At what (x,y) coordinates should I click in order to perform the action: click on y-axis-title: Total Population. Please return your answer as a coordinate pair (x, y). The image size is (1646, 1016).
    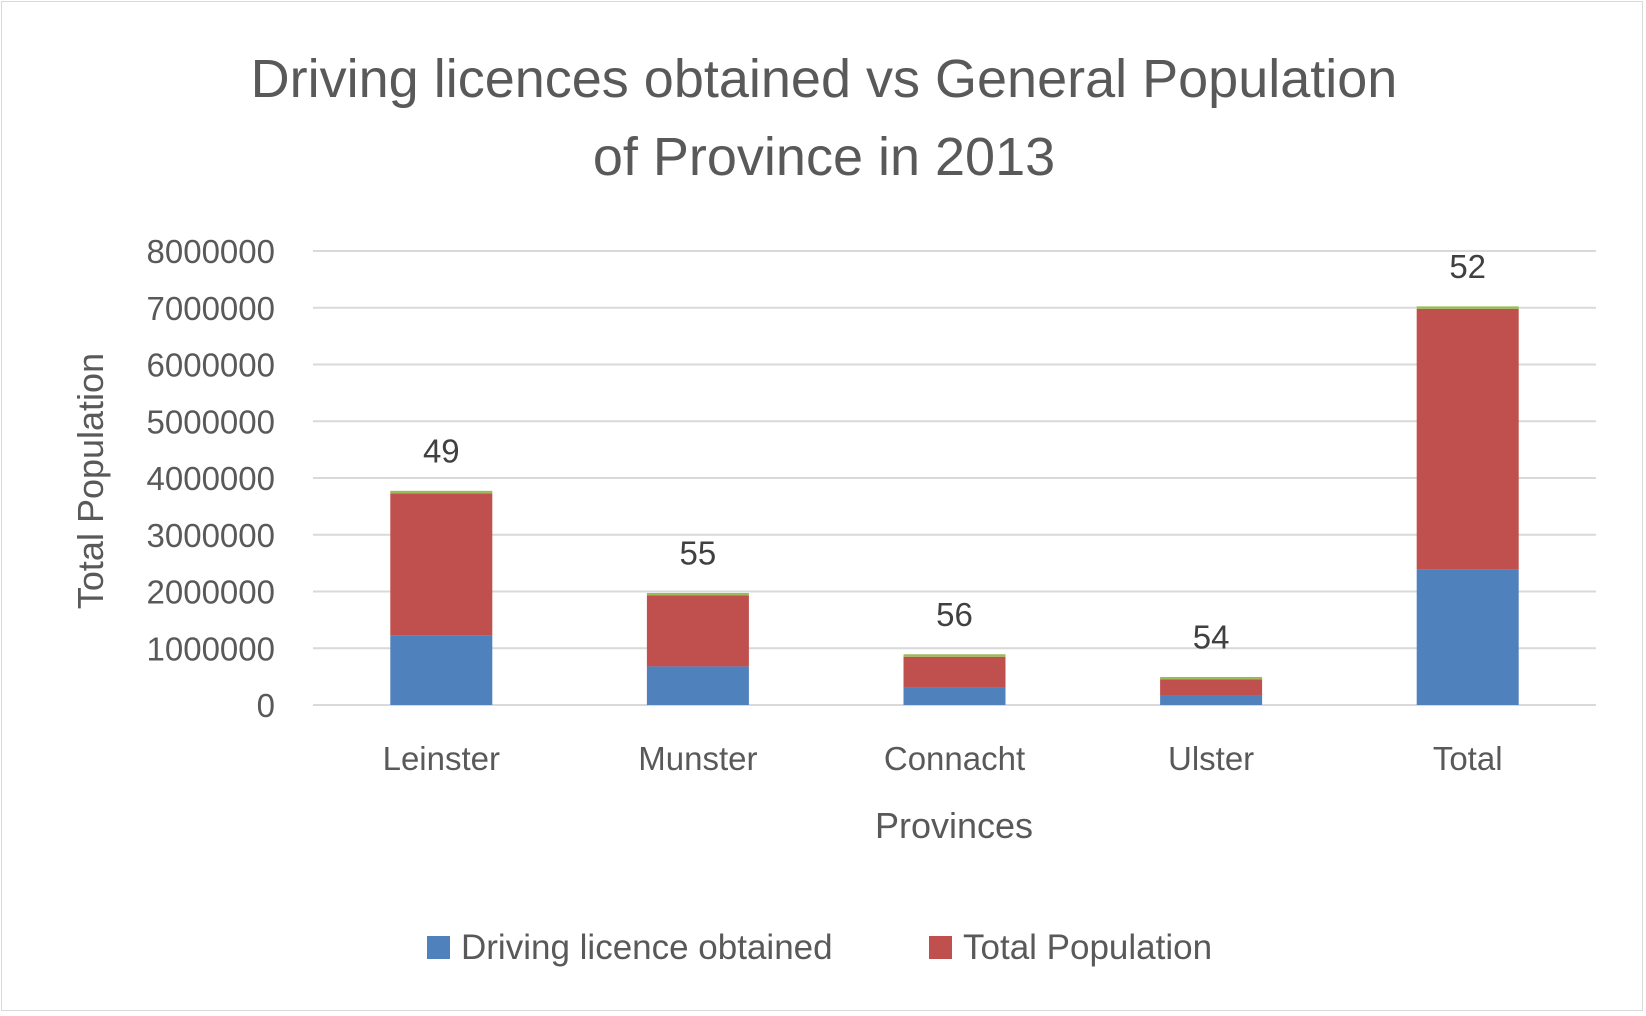
    Looking at the image, I should click on (90, 481).